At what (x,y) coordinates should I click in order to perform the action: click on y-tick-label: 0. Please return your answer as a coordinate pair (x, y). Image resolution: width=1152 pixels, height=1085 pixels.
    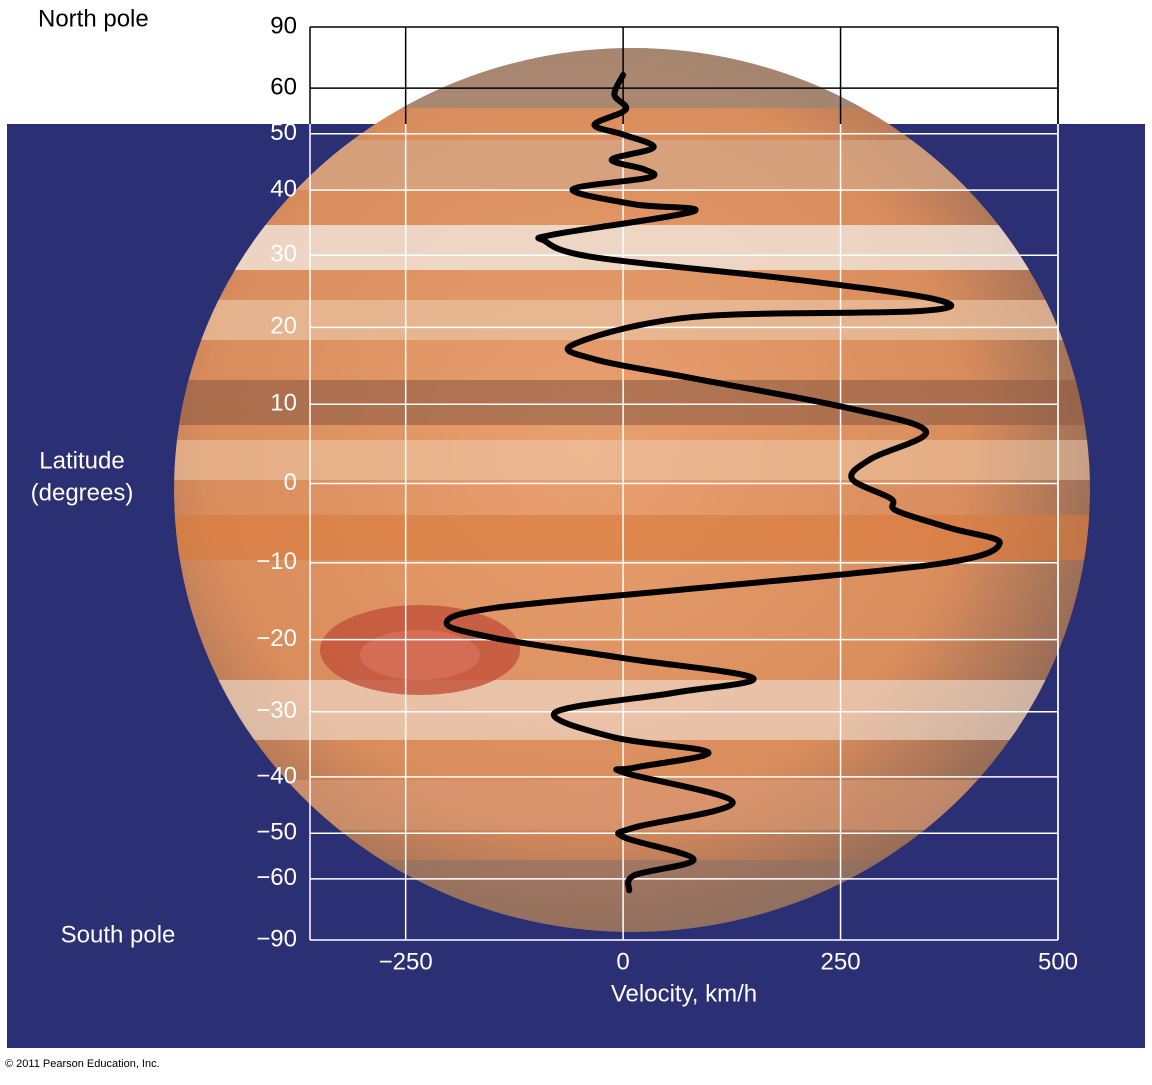
    Looking at the image, I should click on (290, 482).